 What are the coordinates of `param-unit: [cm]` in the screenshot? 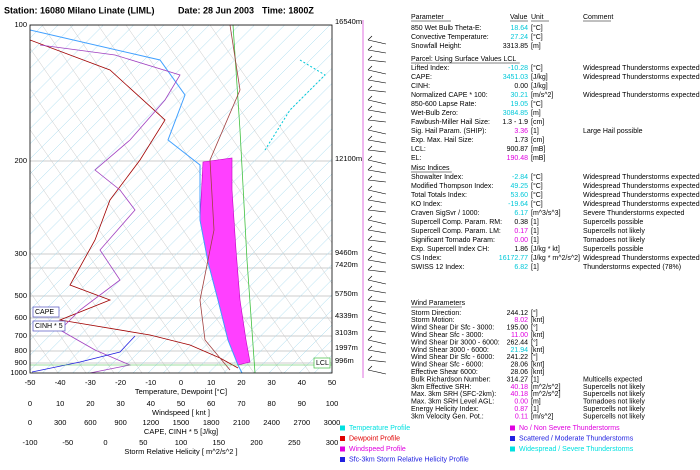 It's located at (537, 122).